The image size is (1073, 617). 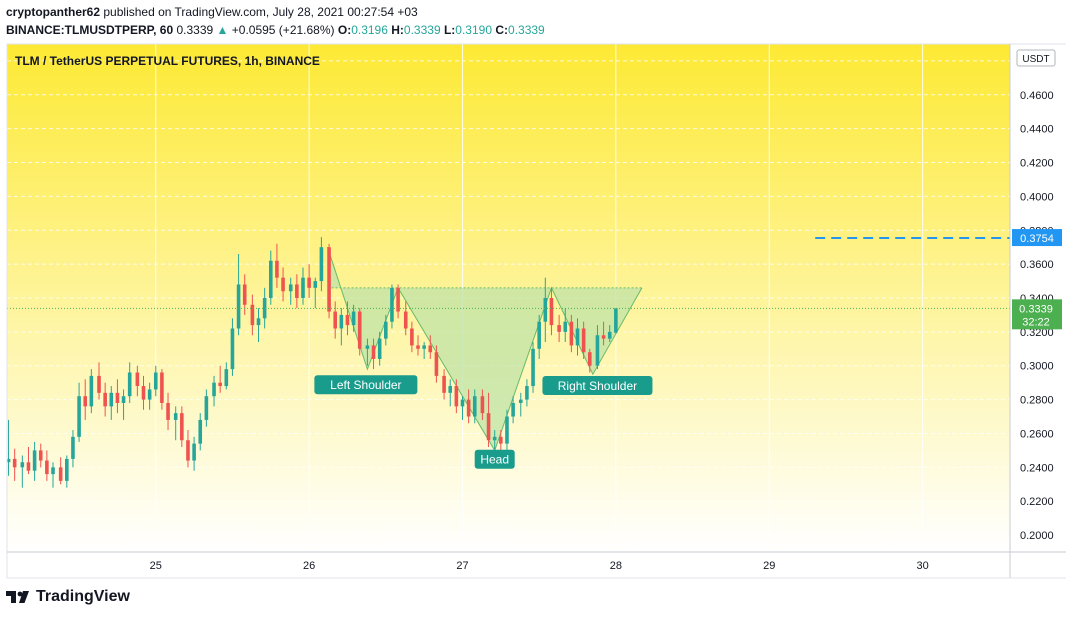 I want to click on publisher-name: cryptopanther62, so click(x=53, y=12).